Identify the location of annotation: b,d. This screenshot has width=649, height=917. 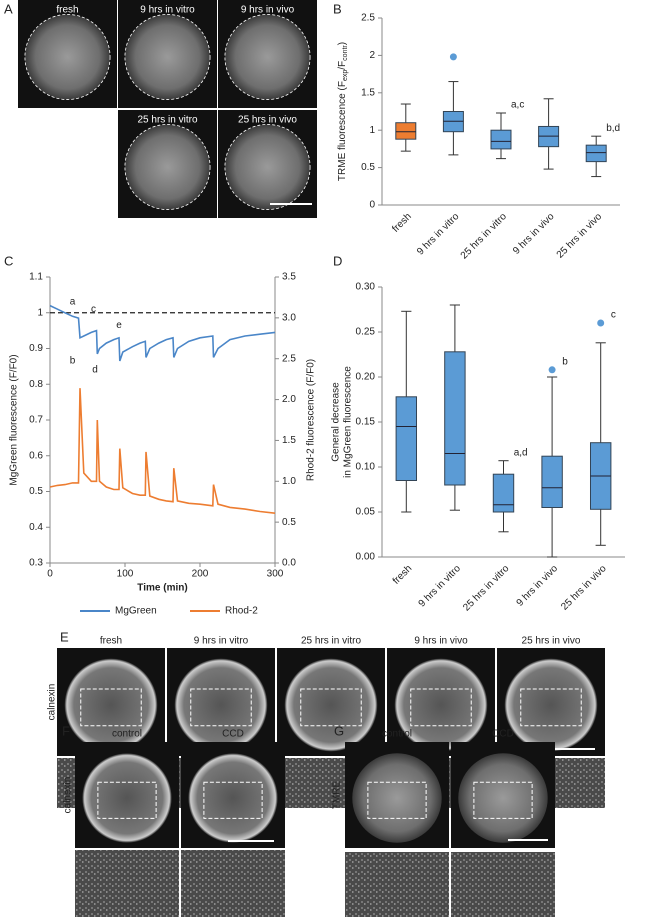
(613, 128).